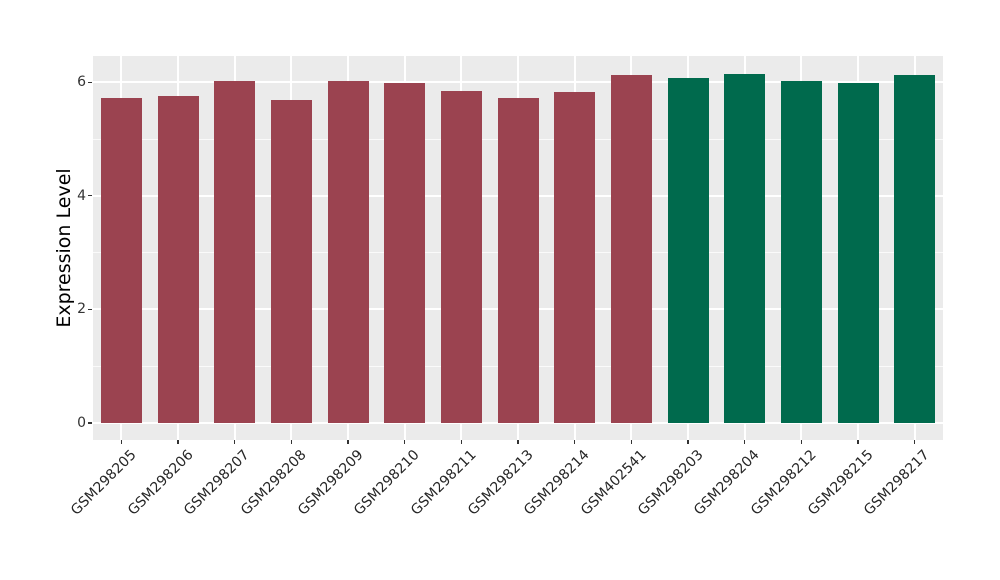 This screenshot has height=580, width=1000. Describe the element at coordinates (178, 259) in the screenshot. I see `bar-GSM298206` at that location.